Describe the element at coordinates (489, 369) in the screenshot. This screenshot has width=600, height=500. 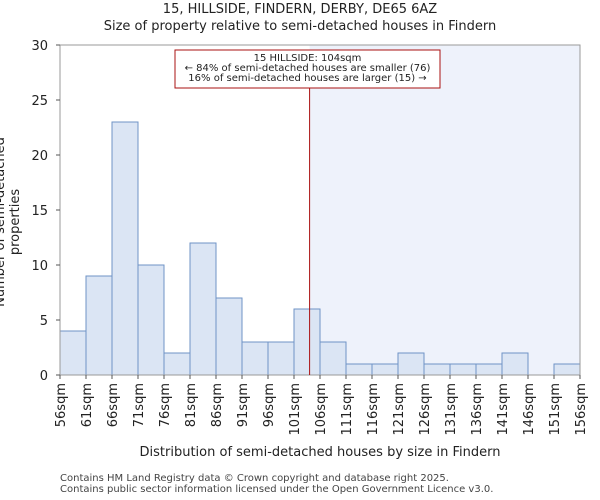
I see `bar-136sqm` at that location.